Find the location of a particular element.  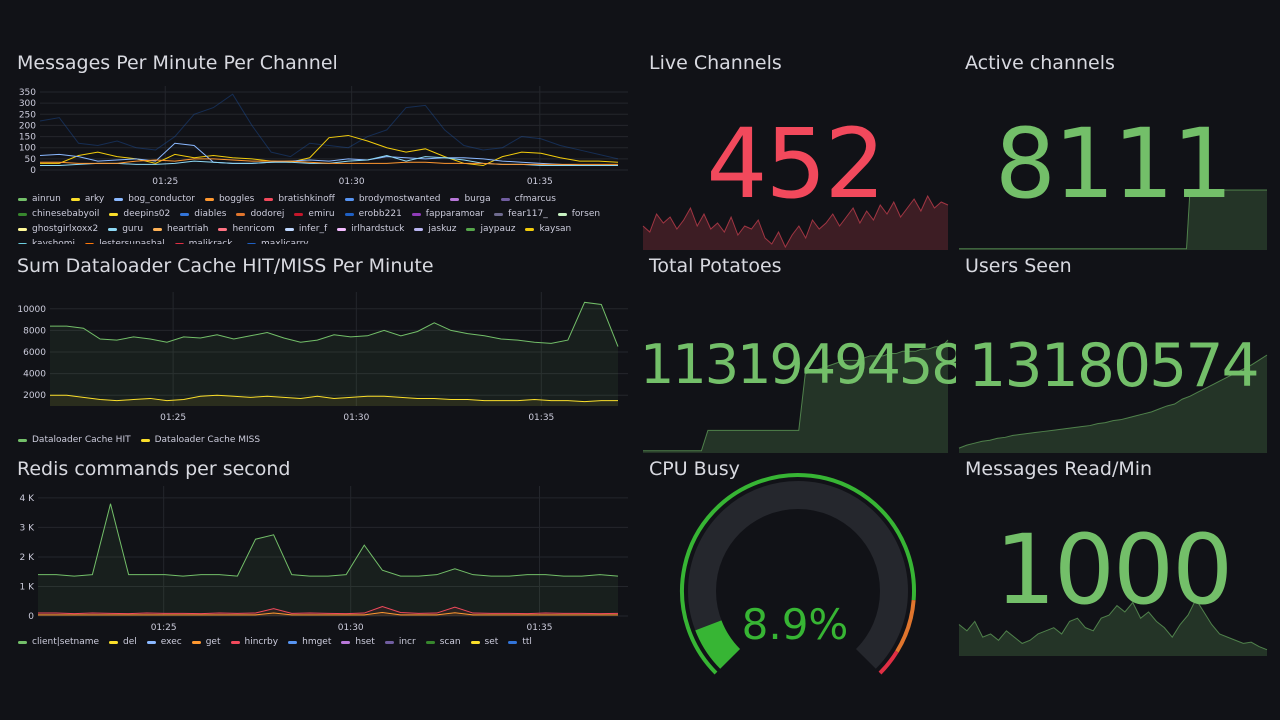

y-tick-label: 10000 is located at coordinates (31, 310).